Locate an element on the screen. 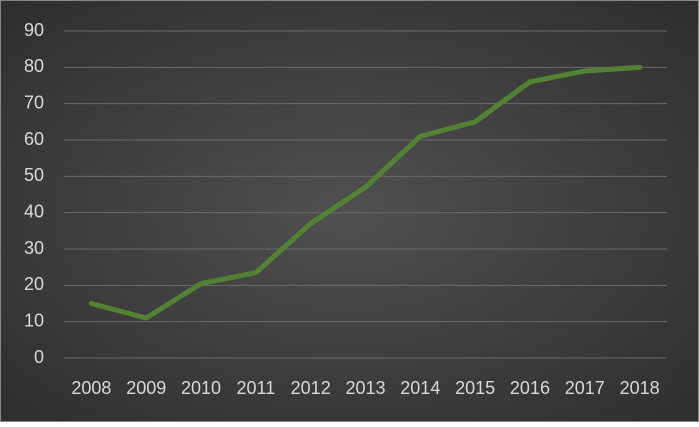 This screenshot has width=699, height=427. y-tick-label: 90 is located at coordinates (34, 30).